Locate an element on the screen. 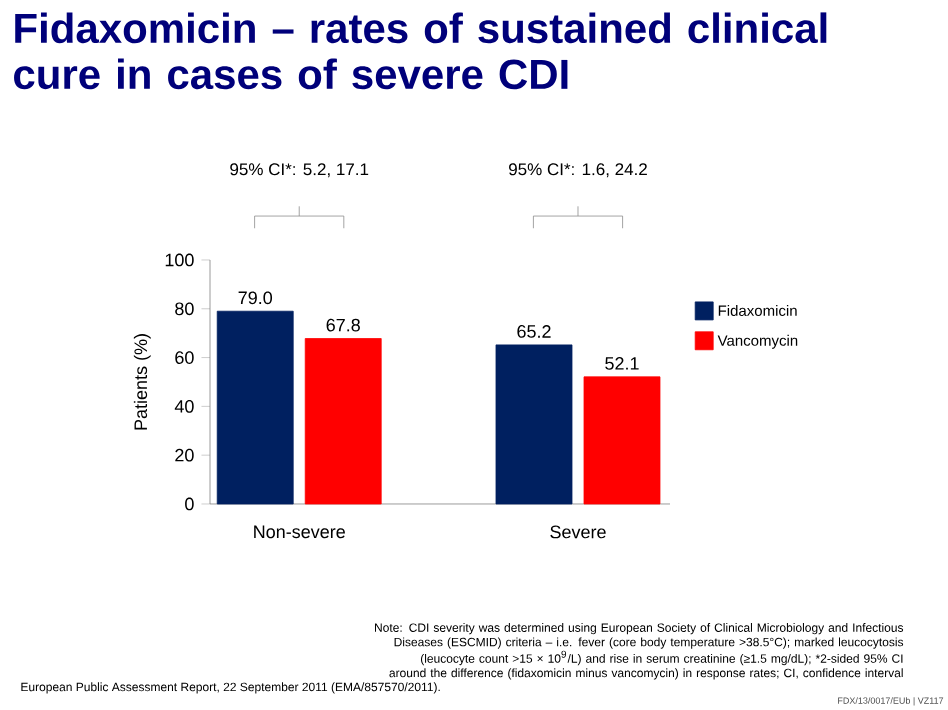  y-tick-label: 20 is located at coordinates (184, 455).